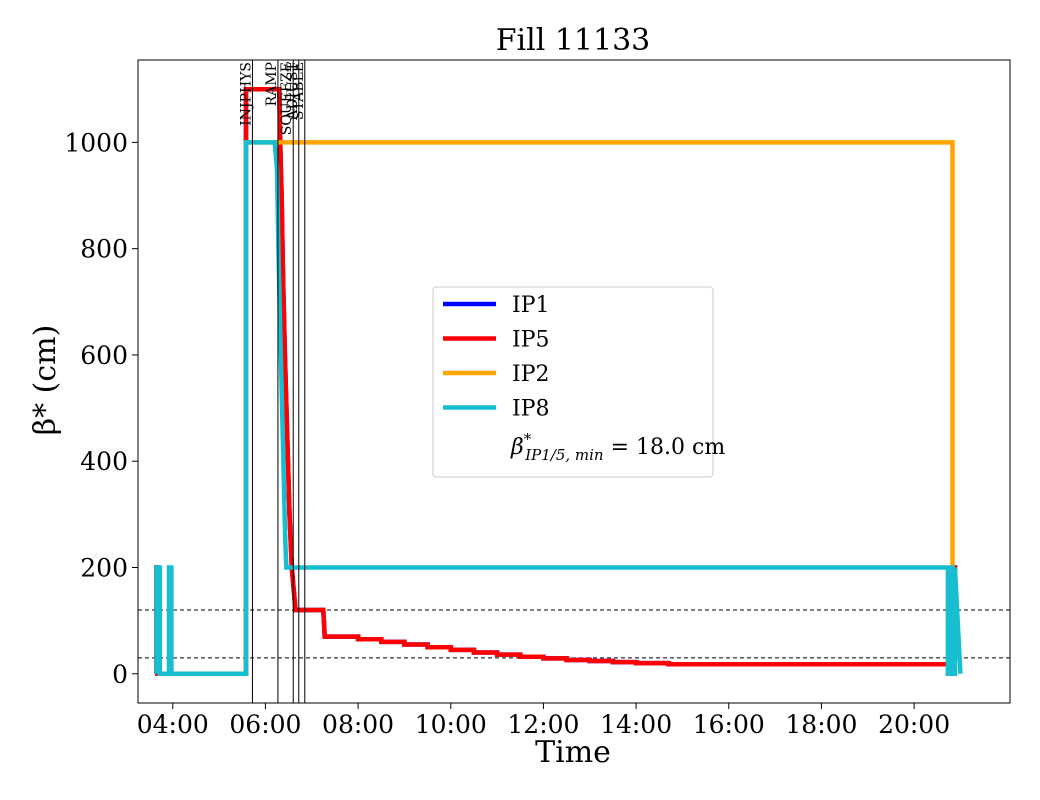 Image resolution: width=1040 pixels, height=800 pixels. I want to click on y-tick-label: 0, so click(120, 674).